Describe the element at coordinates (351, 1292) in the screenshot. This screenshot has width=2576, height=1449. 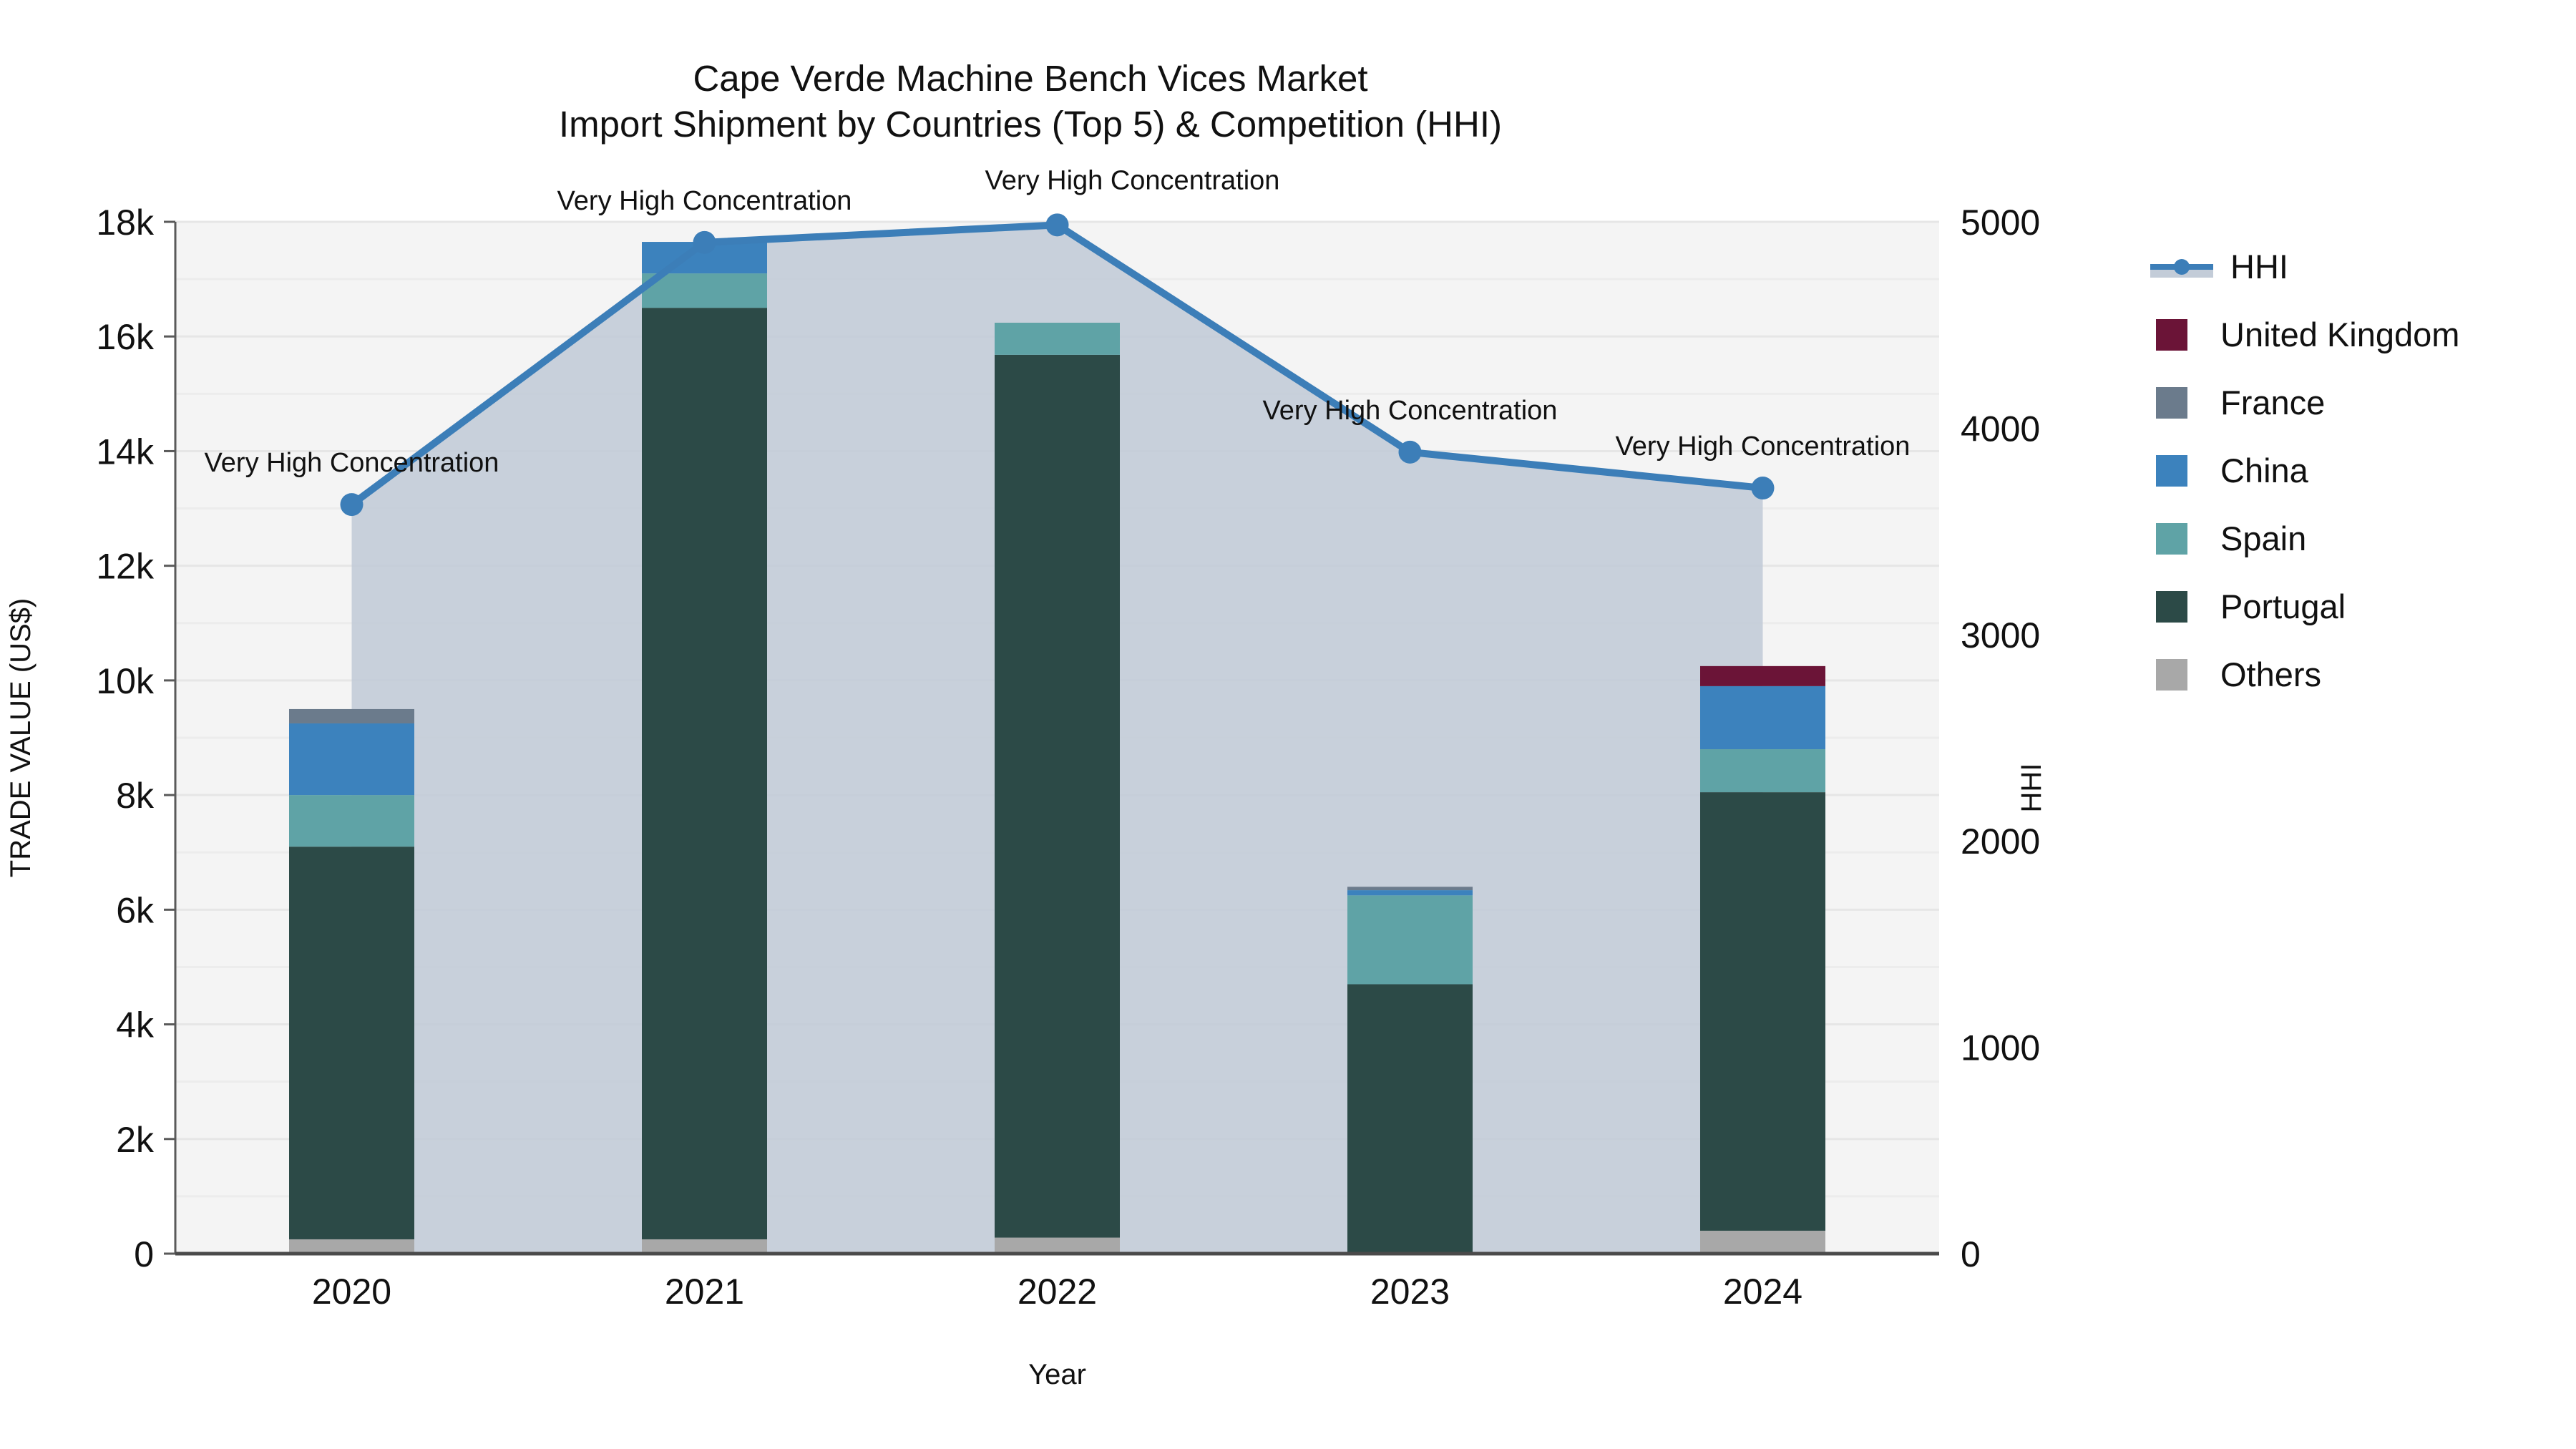
I see `x-axis-tick-label: 2020` at that location.